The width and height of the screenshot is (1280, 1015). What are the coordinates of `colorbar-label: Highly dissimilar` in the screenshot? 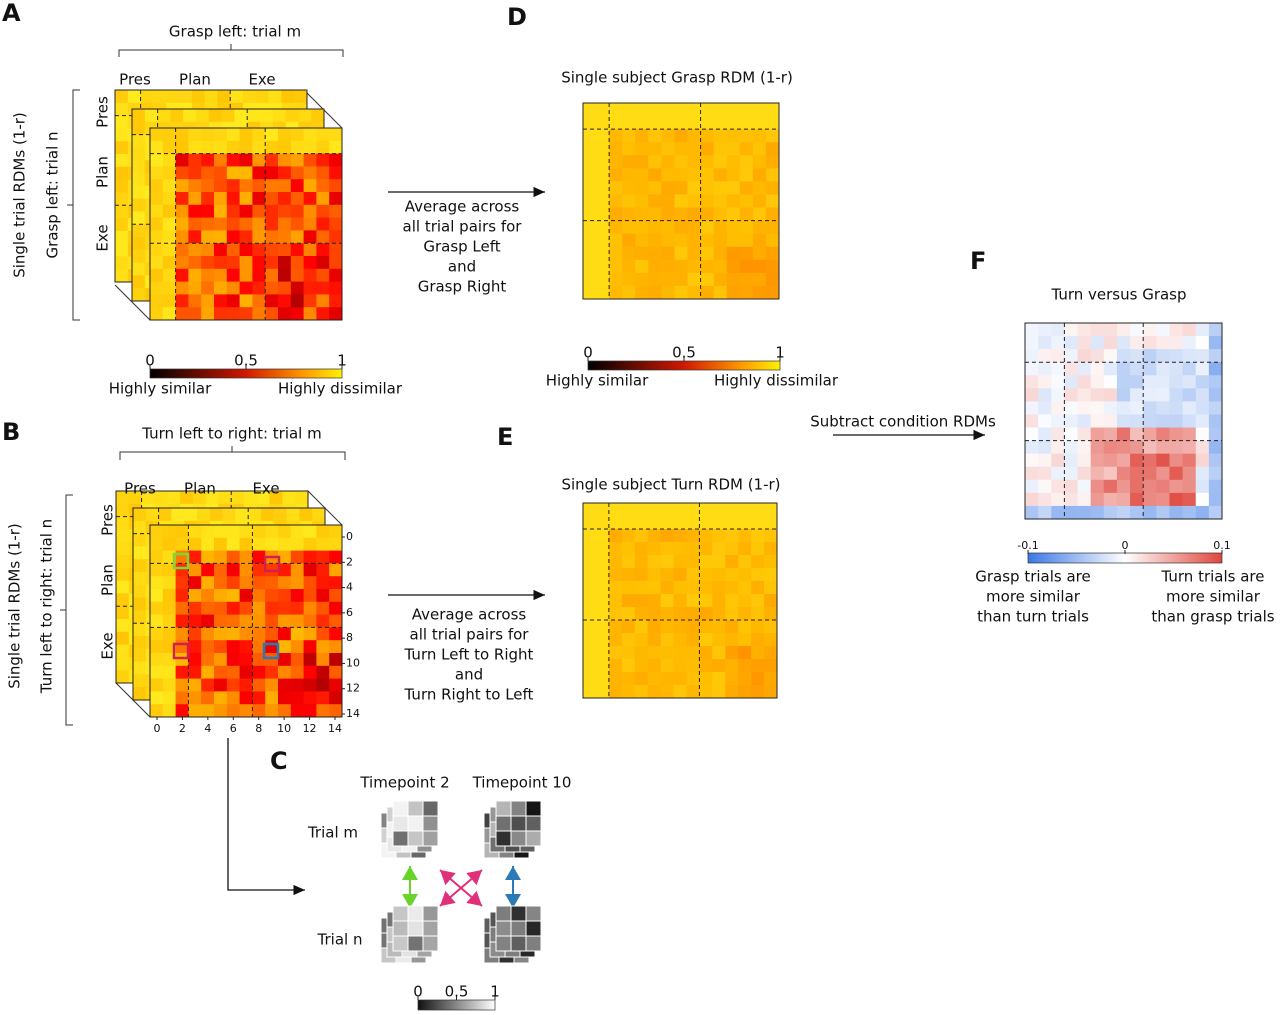 It's located at (340, 389).